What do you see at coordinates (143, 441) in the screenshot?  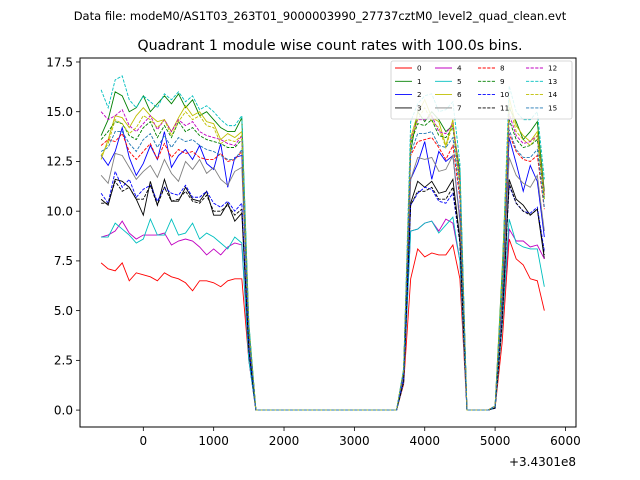 I see `x-tick-label: 0` at bounding box center [143, 441].